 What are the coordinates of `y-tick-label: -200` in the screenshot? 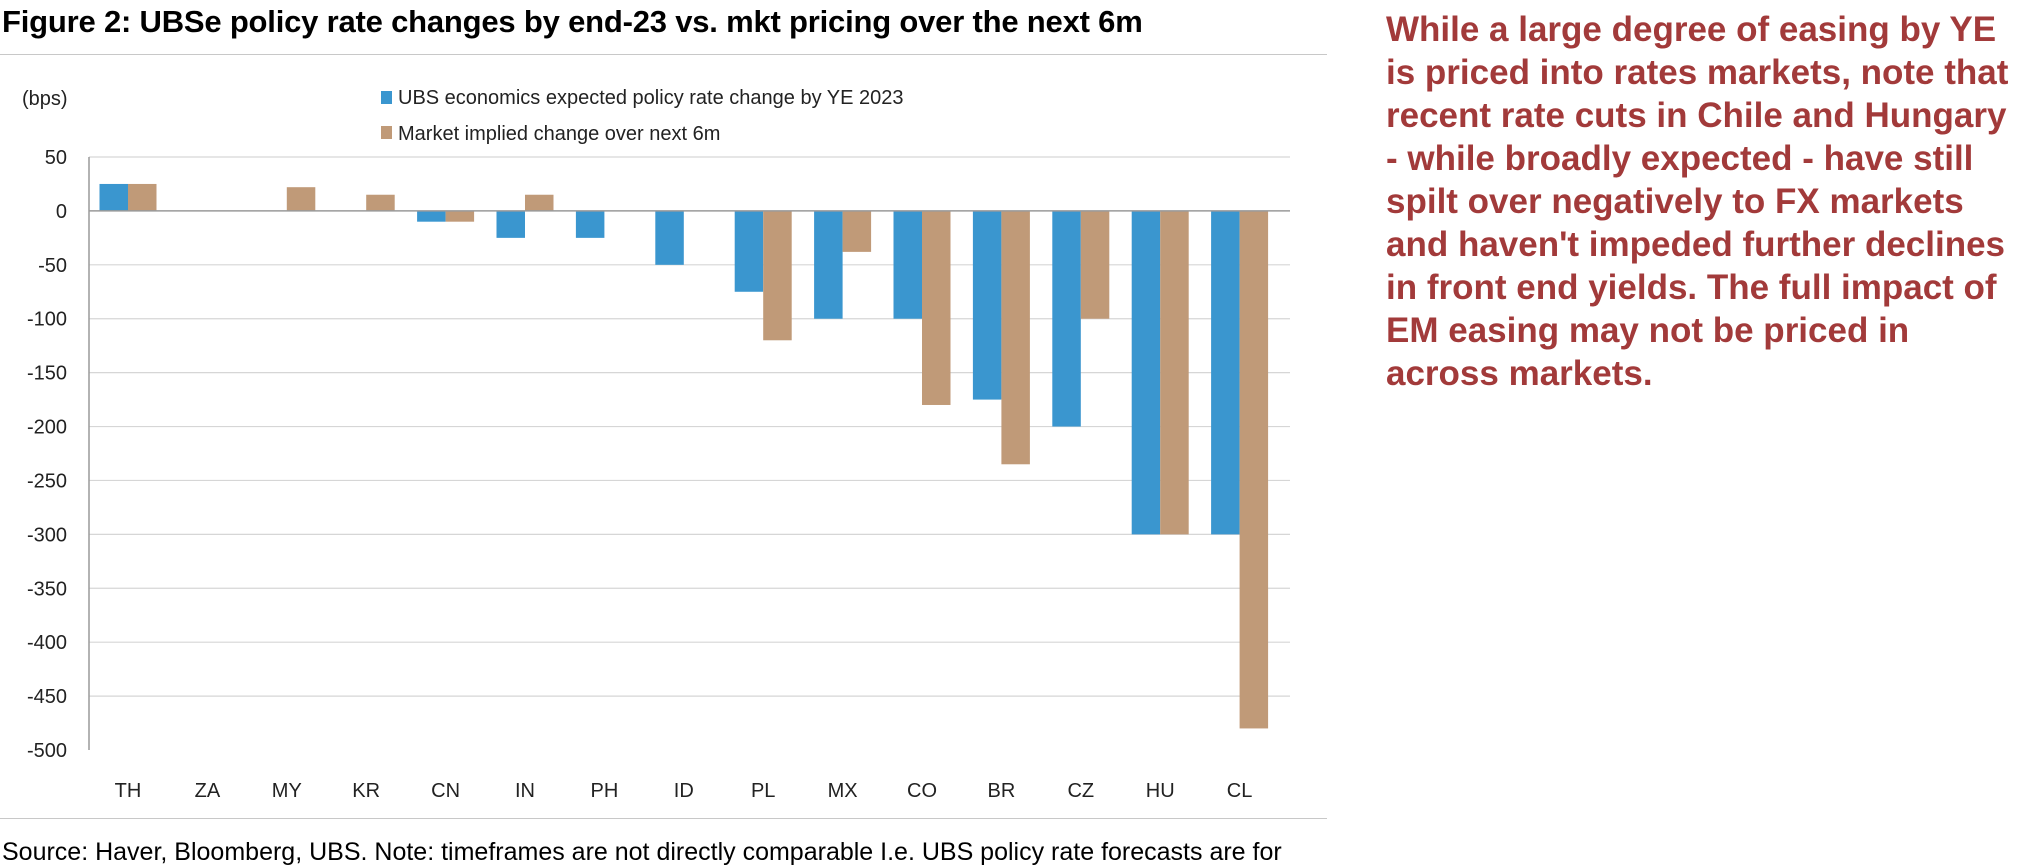 It's located at (47, 428).